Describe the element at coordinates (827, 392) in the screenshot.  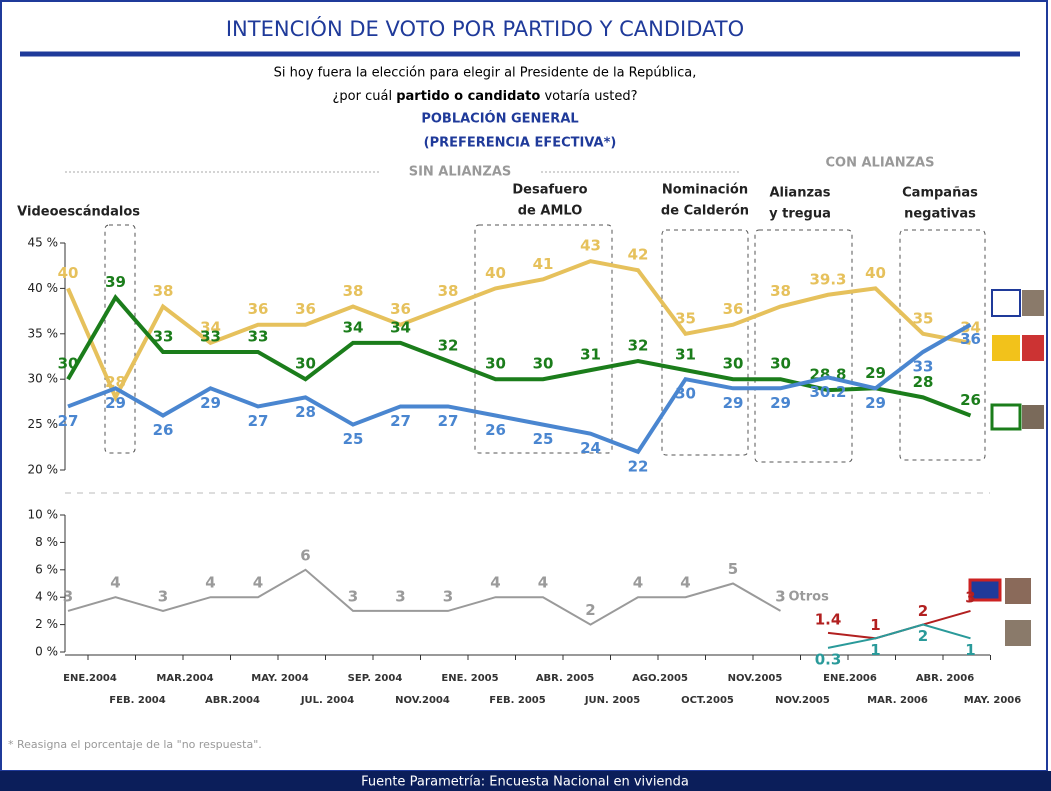
I see `value-label: 30.2` at that location.